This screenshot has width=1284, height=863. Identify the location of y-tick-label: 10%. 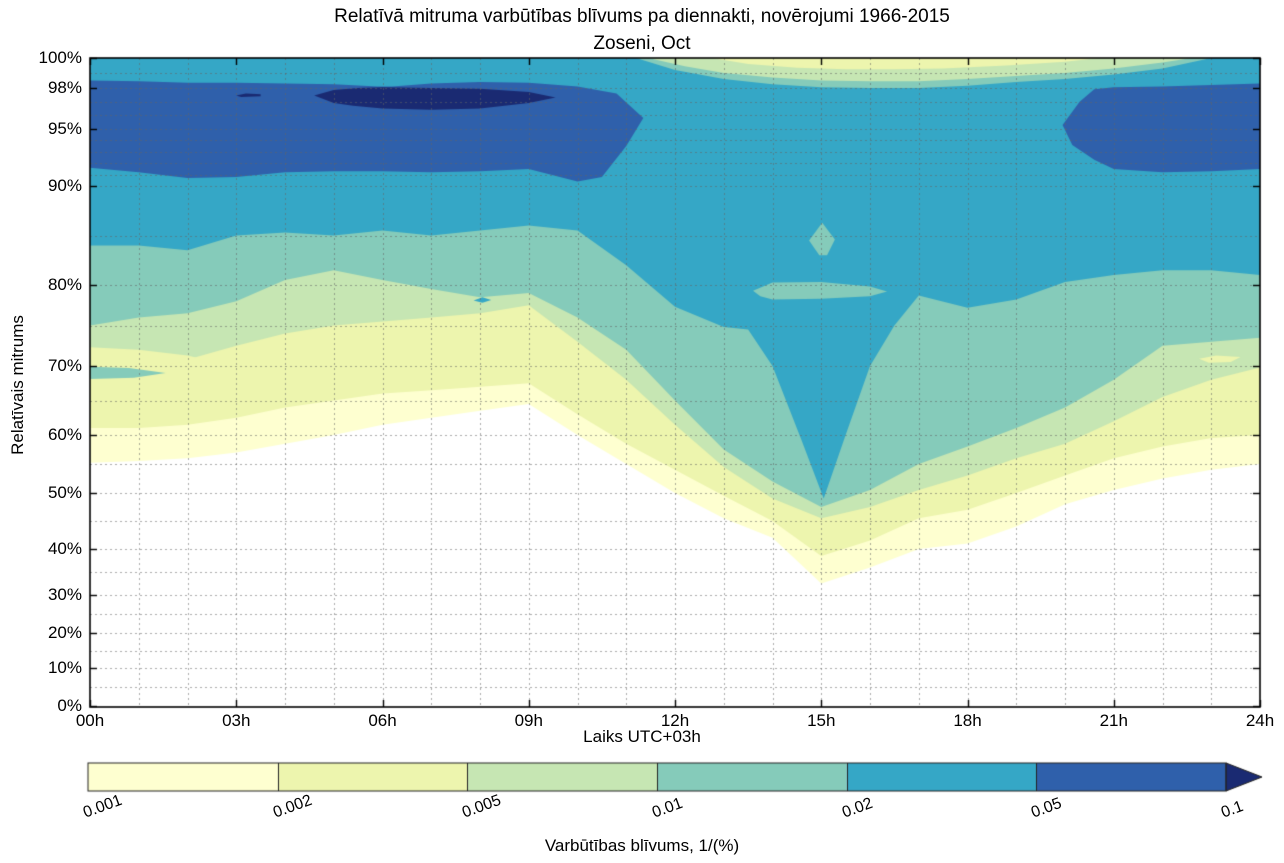
(64, 667).